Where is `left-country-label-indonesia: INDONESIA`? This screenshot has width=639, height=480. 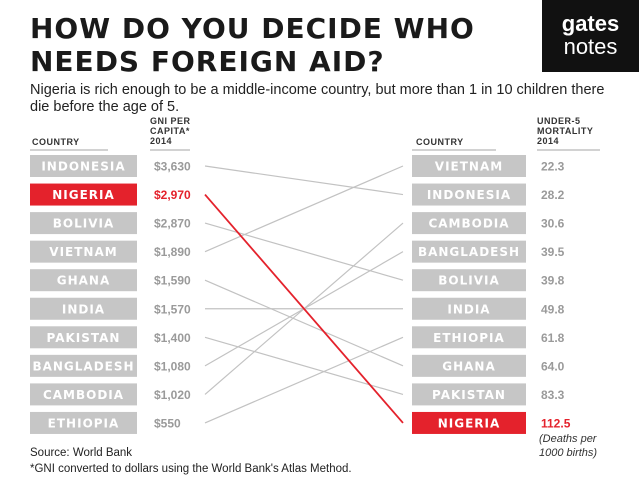 left-country-label-indonesia: INDONESIA is located at coordinates (83, 167).